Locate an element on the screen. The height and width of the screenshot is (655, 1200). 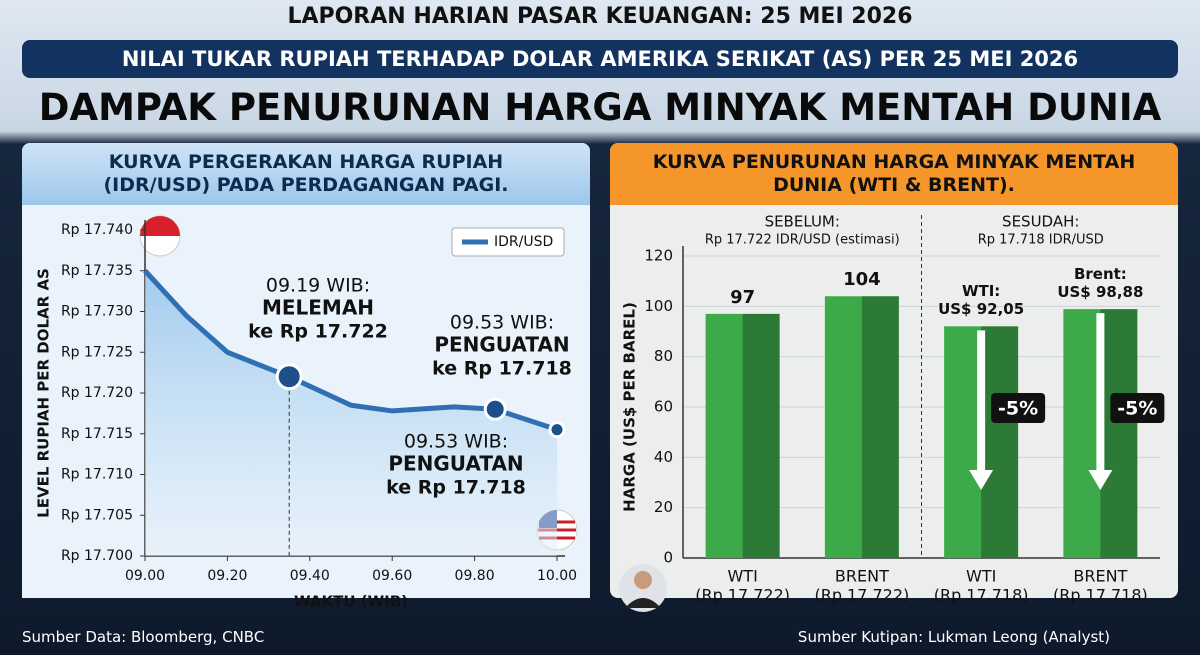
flag-id is located at coordinates (160, 236).